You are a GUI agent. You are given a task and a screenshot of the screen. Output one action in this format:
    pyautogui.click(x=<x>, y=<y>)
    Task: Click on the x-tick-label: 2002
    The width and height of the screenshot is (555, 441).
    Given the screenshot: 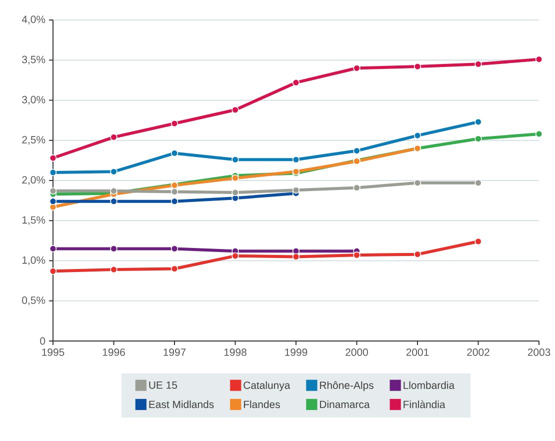 What is the action you would take?
    pyautogui.click(x=478, y=352)
    